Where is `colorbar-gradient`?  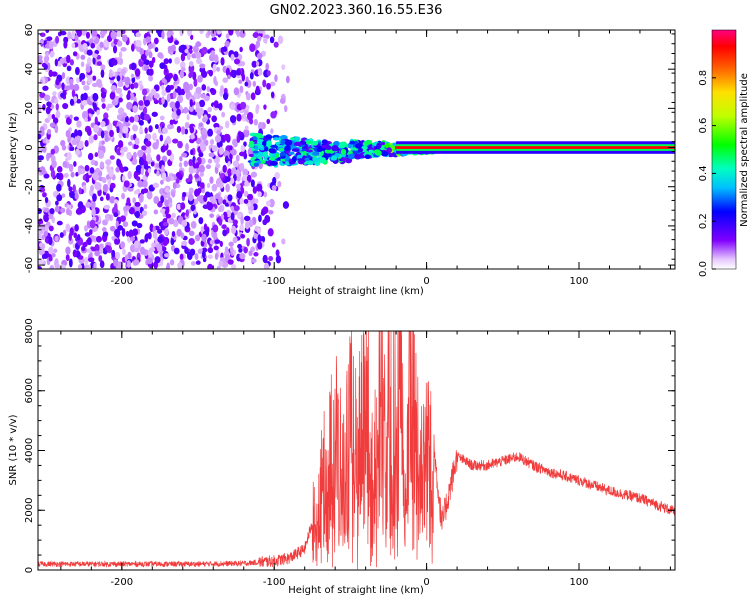
colorbar-gradient is located at coordinates (724, 149).